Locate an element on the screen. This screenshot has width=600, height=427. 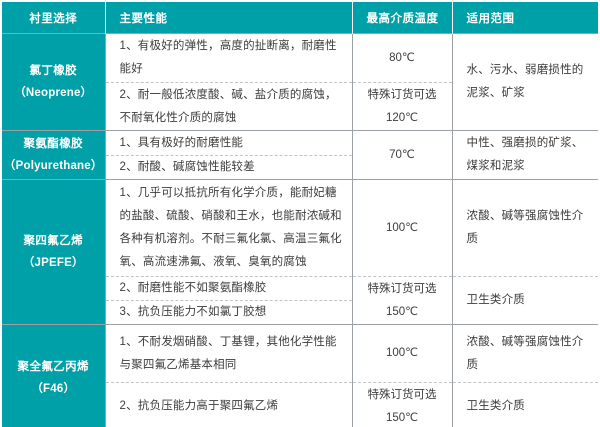
performance-text: 2、耐酸、碱腐蚀性能较差 is located at coordinates (187, 167).